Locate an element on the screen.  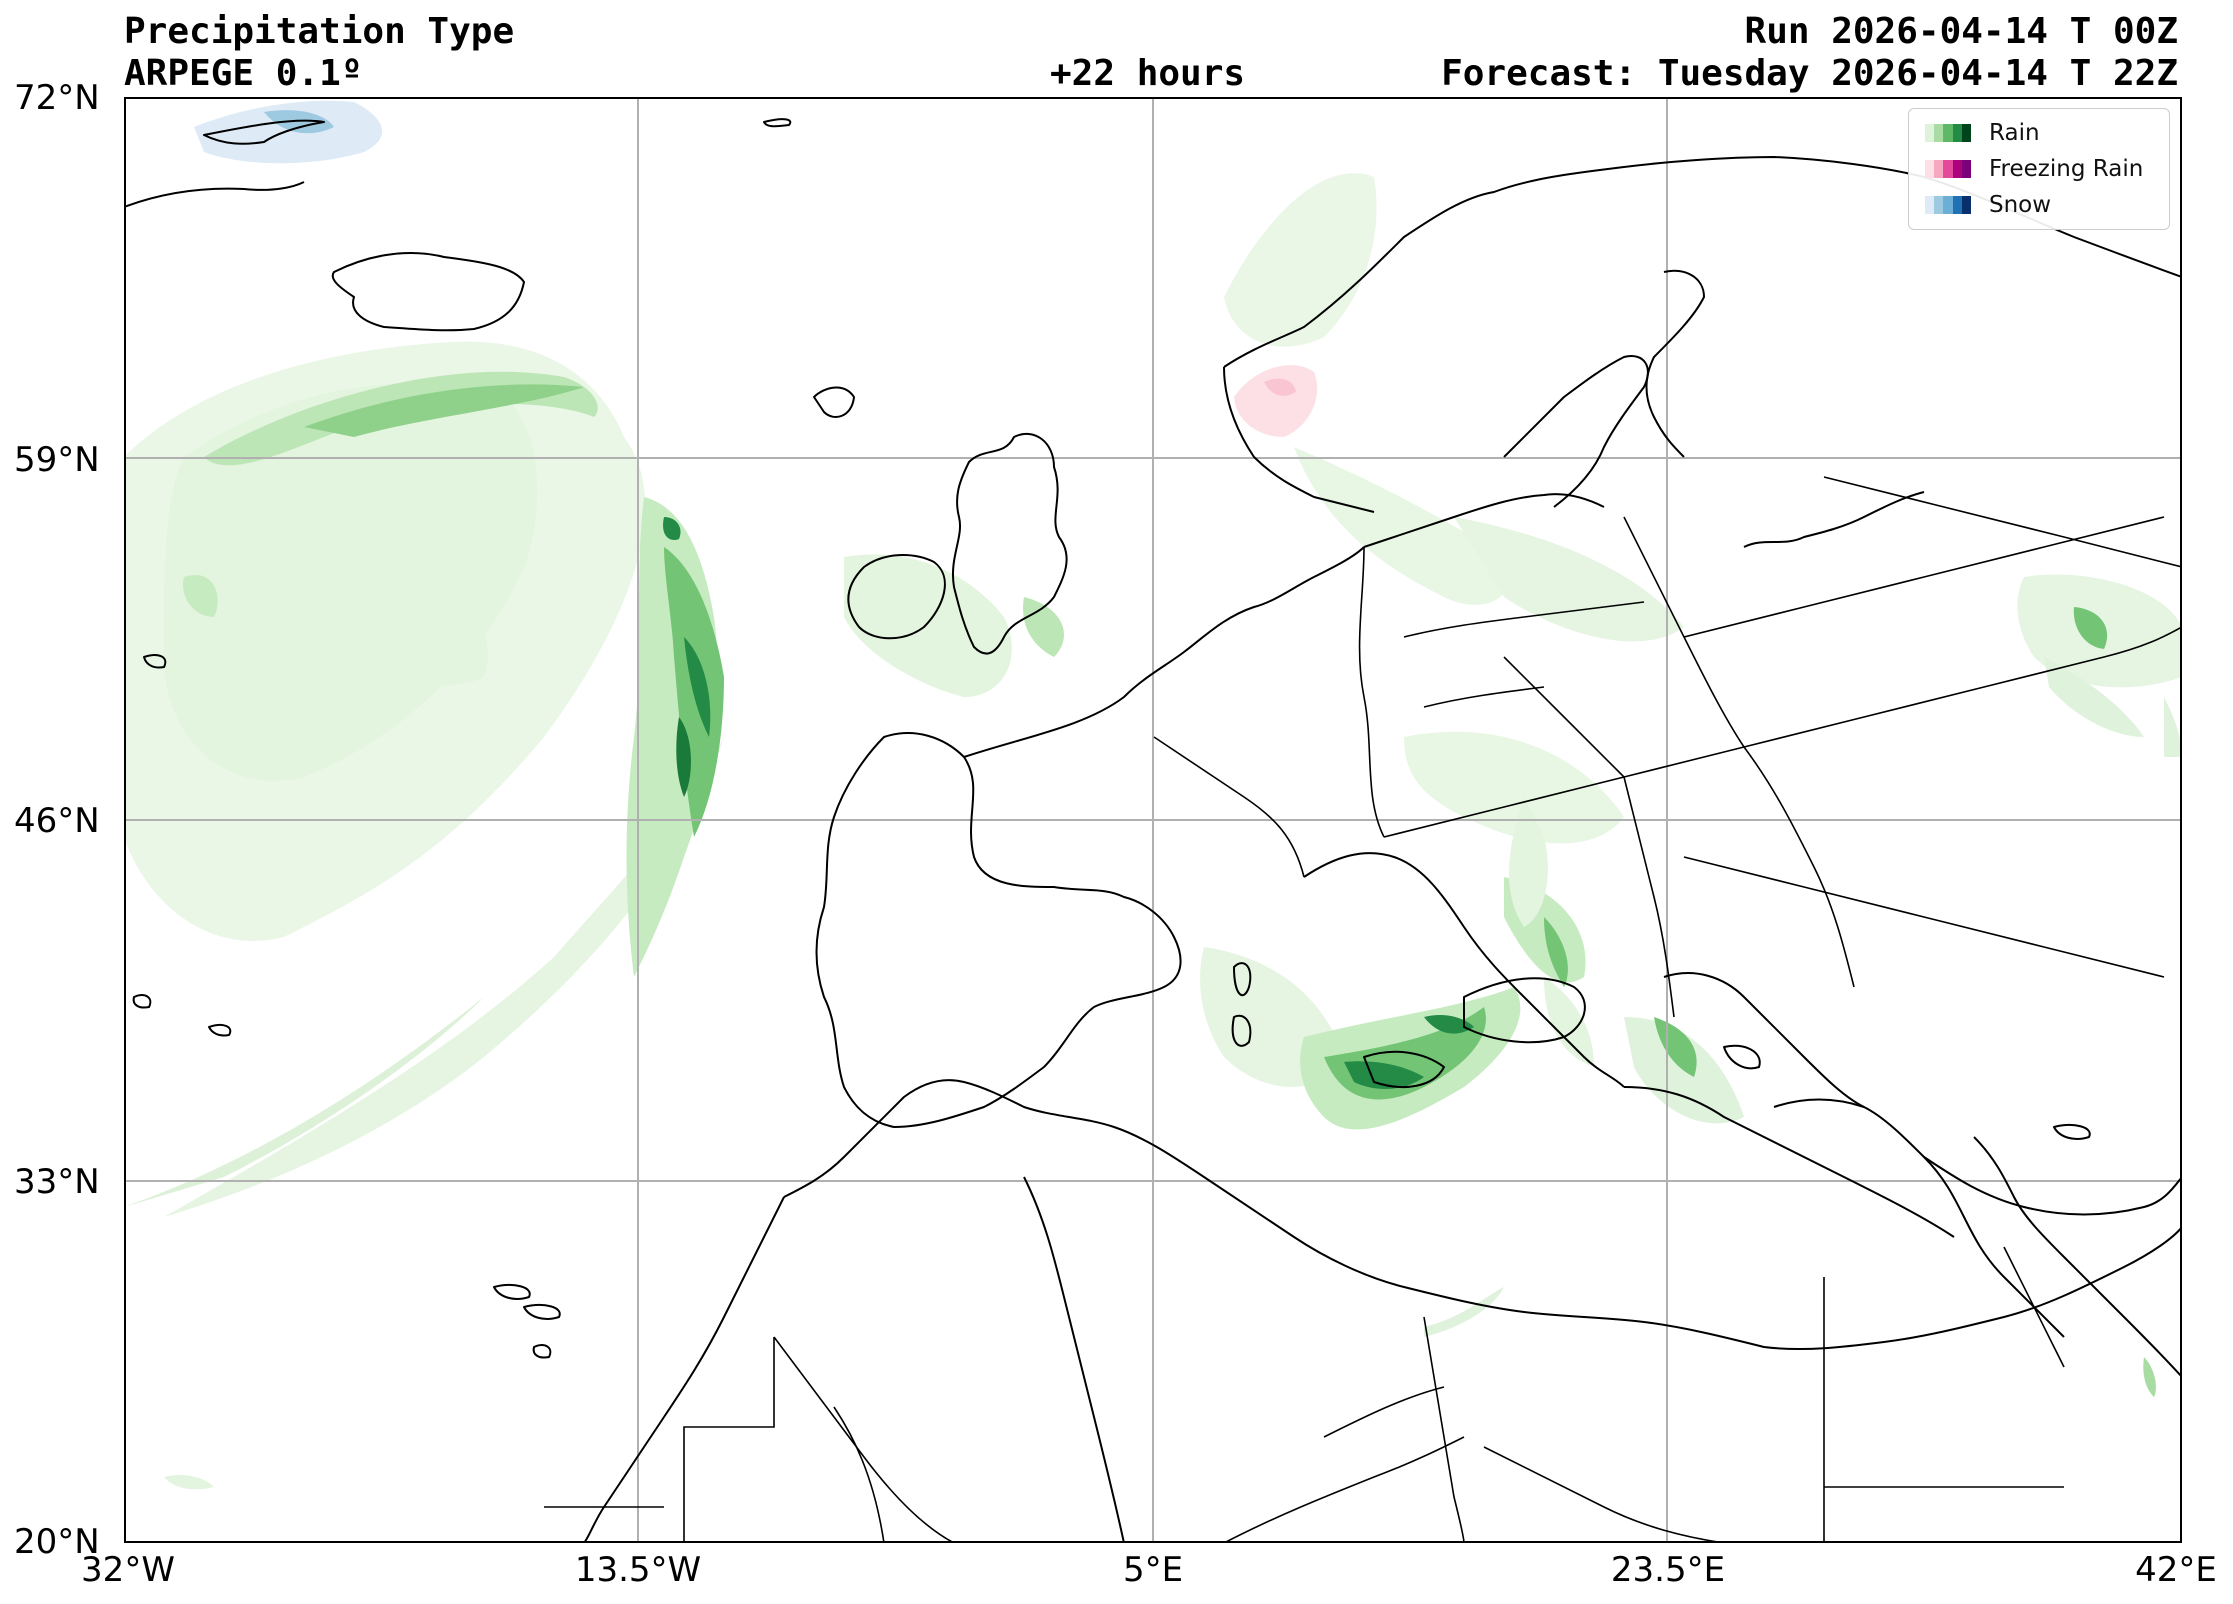
lat-label-33n: 33°N is located at coordinates (57, 1182).